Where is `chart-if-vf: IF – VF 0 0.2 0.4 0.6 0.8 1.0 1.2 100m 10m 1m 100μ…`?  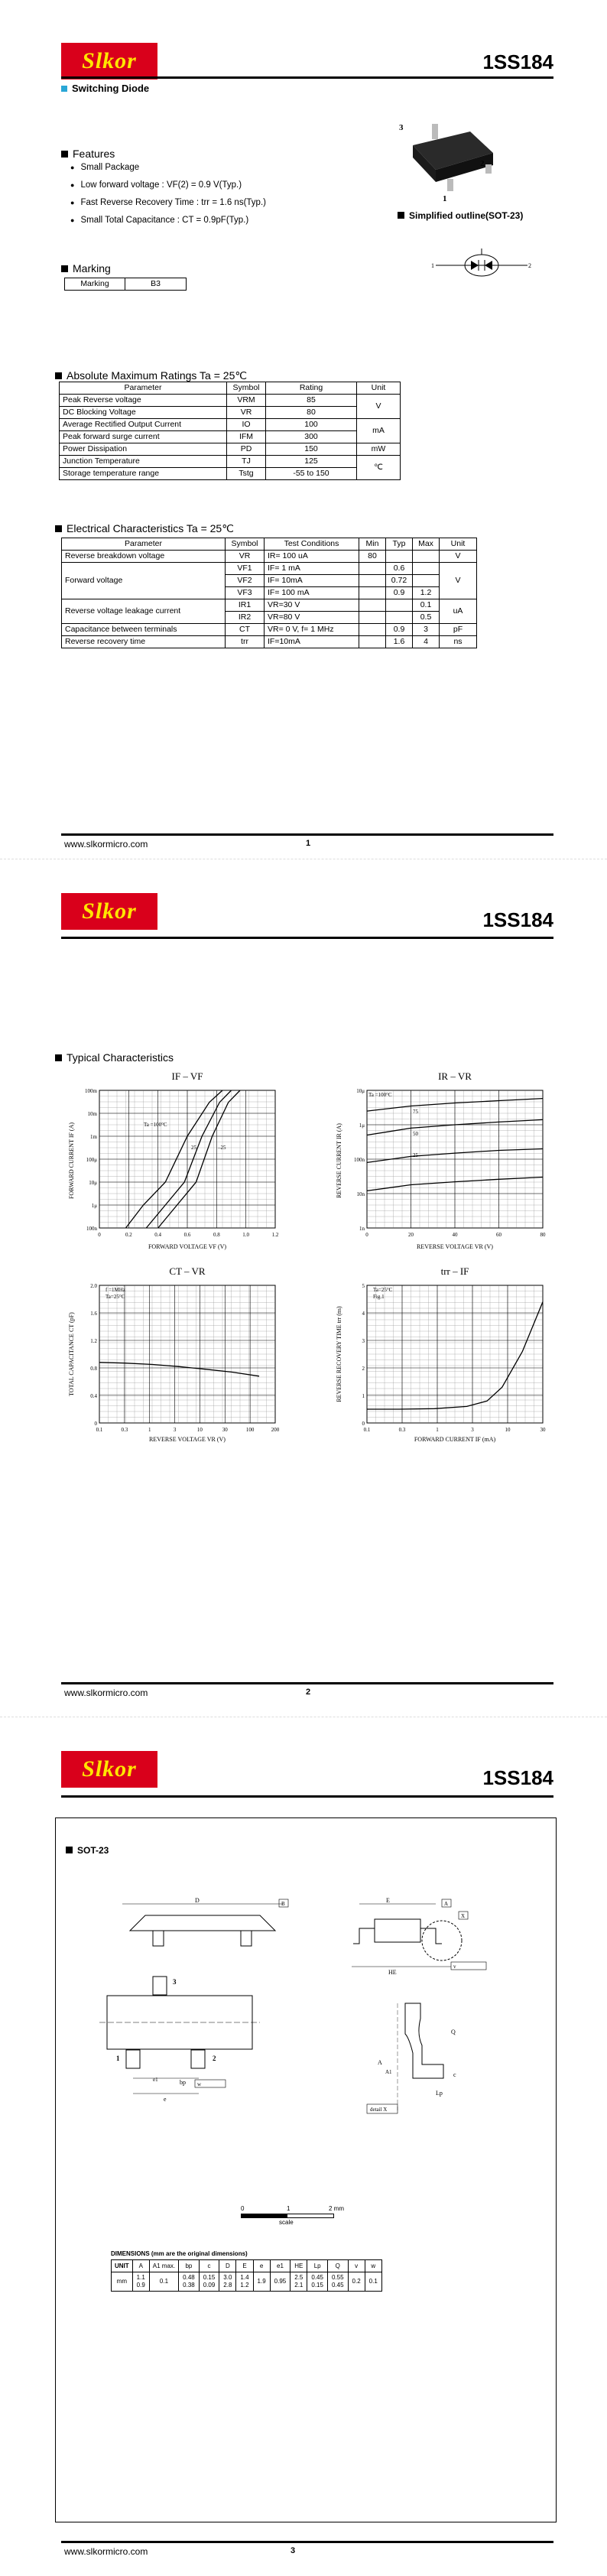
chart-if-vf: IF – VF 0 0.2 0.4 0.6 0.8 1.0 1.2 100m 10m 1m 100μ… is located at coordinates (173, 1160).